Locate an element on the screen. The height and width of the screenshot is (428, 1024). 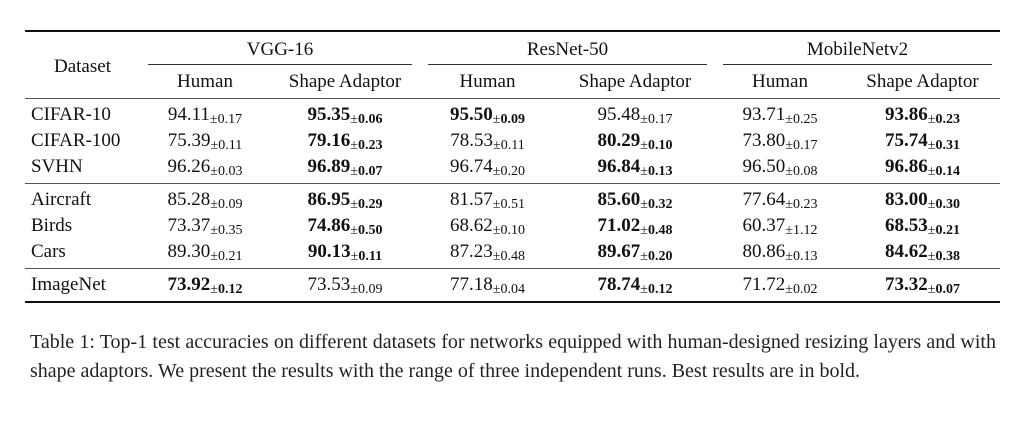
range-value: 0.48 is located at coordinates (660, 230).